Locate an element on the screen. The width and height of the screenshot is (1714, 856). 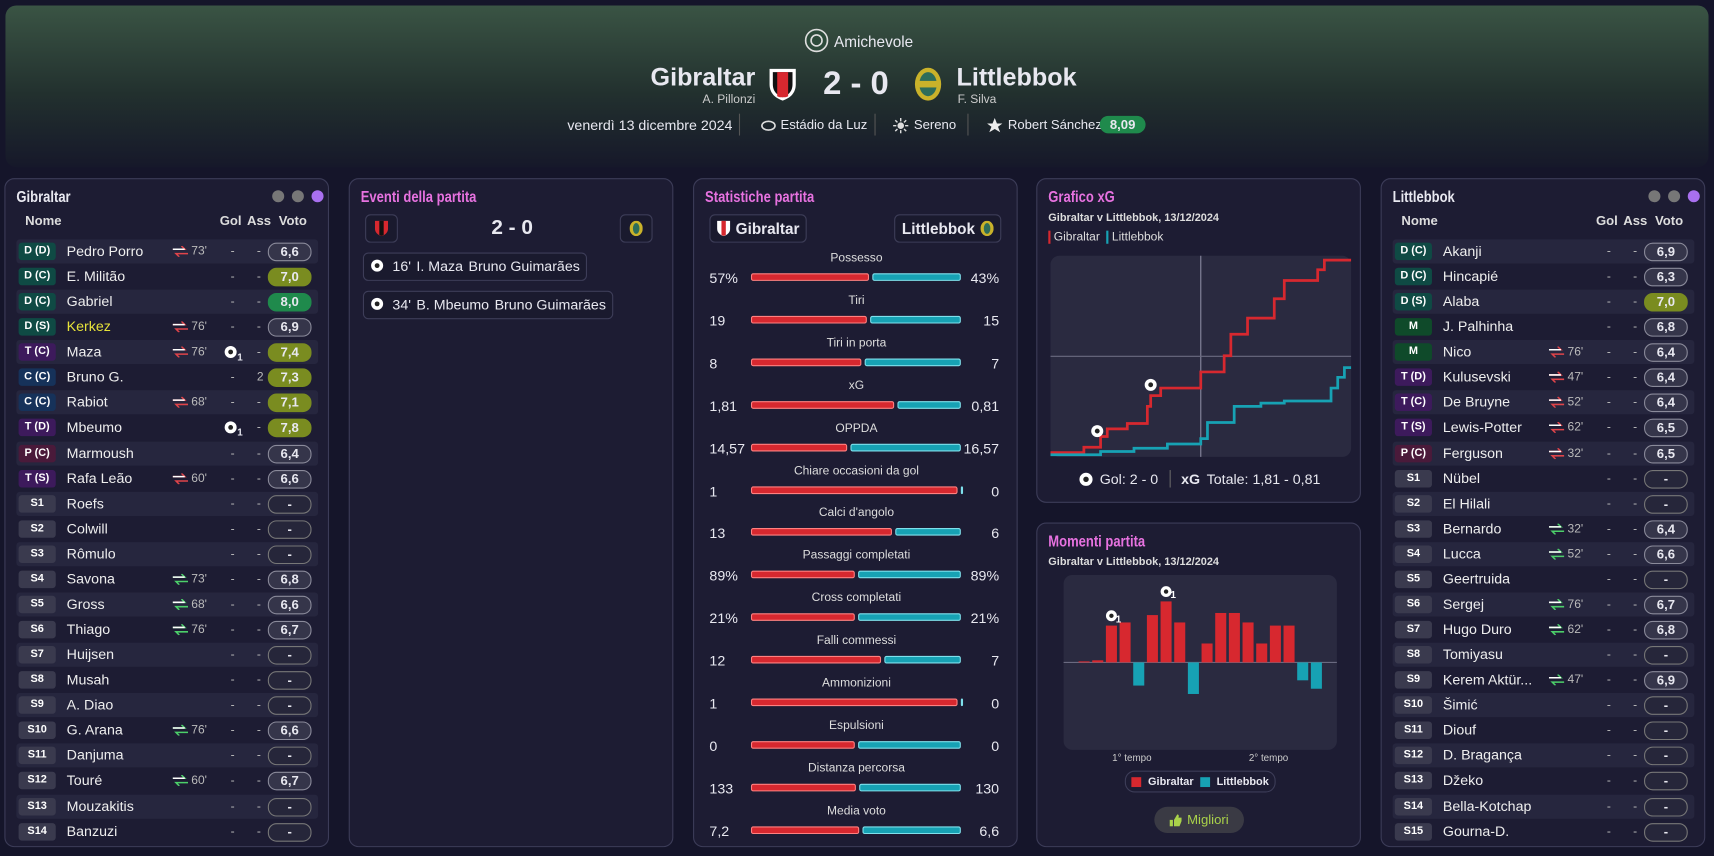
position-badge: S5 is located at coordinates (1413, 579).